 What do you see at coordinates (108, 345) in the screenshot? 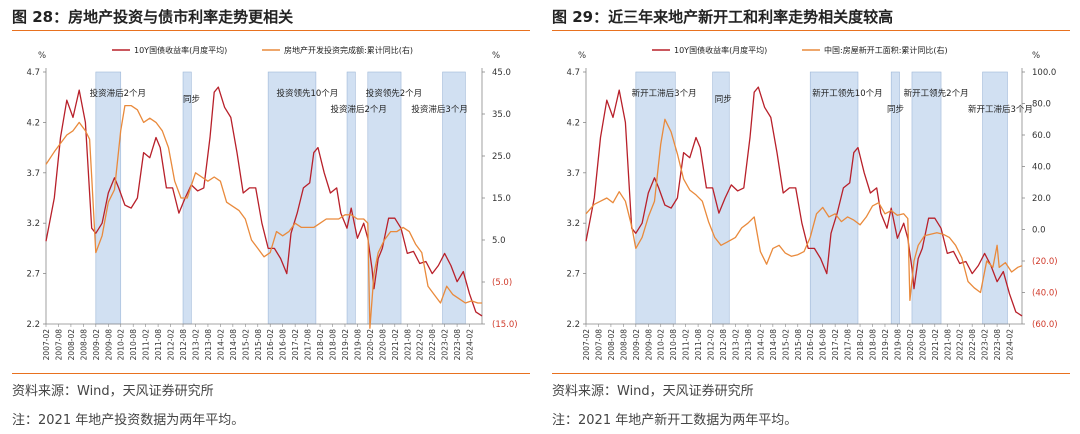
I see `x-tick-label: 2009-08` at bounding box center [108, 345].